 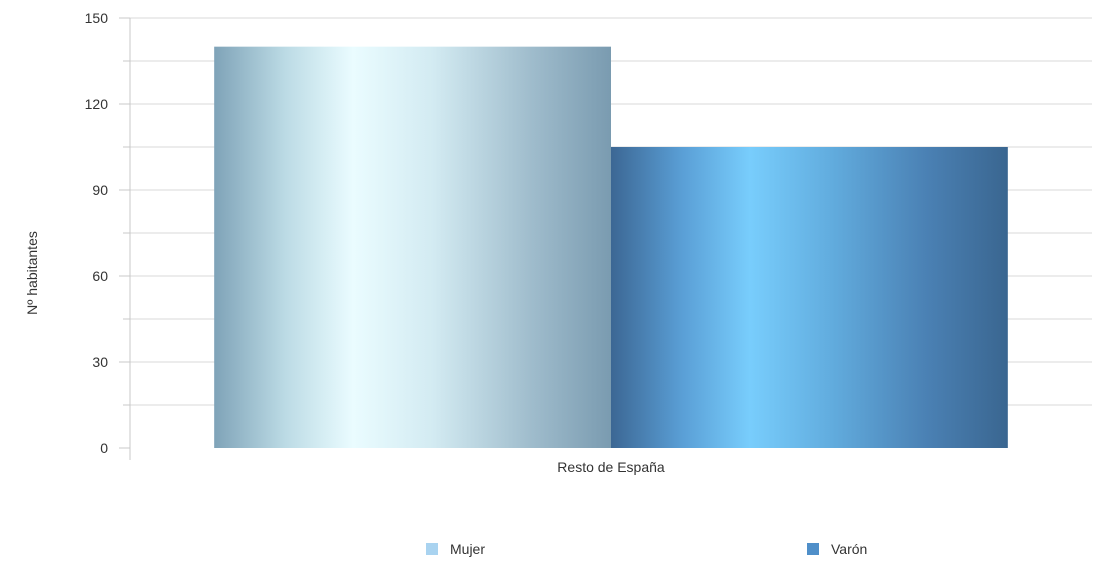 I want to click on y-tick-label: 150, so click(x=97, y=18).